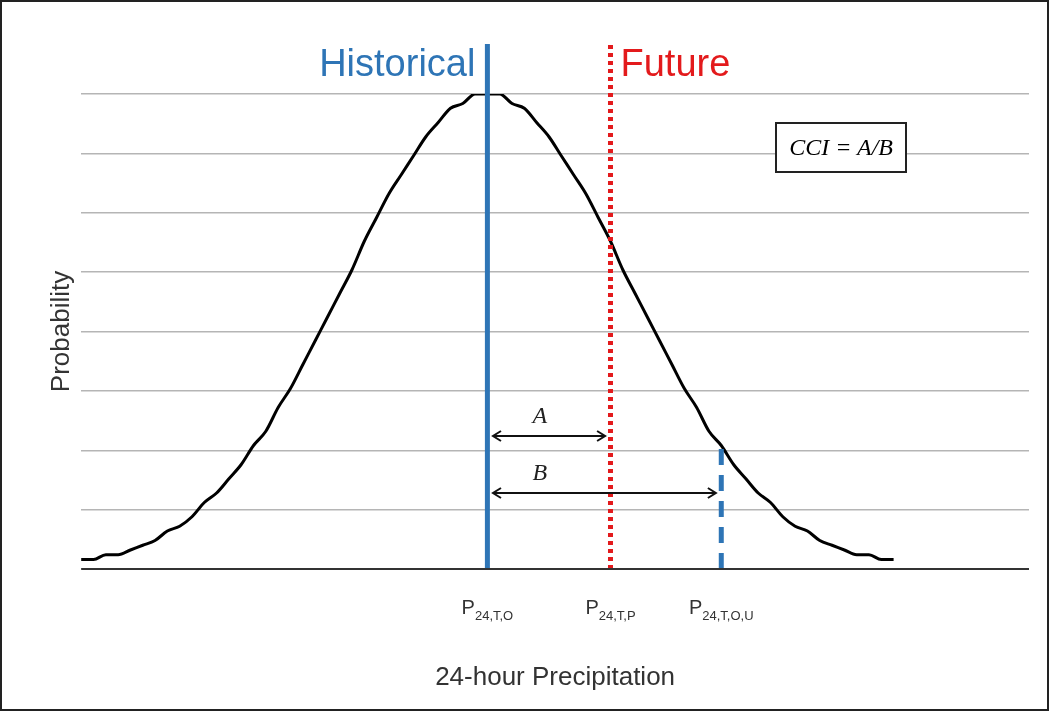 This screenshot has width=1049, height=711. I want to click on ref-line-label: Historical, so click(397, 63).